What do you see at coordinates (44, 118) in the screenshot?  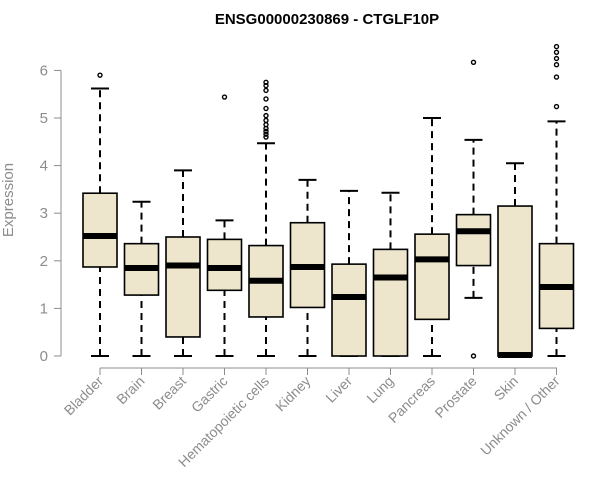 I see `y-tick-label: 5` at bounding box center [44, 118].